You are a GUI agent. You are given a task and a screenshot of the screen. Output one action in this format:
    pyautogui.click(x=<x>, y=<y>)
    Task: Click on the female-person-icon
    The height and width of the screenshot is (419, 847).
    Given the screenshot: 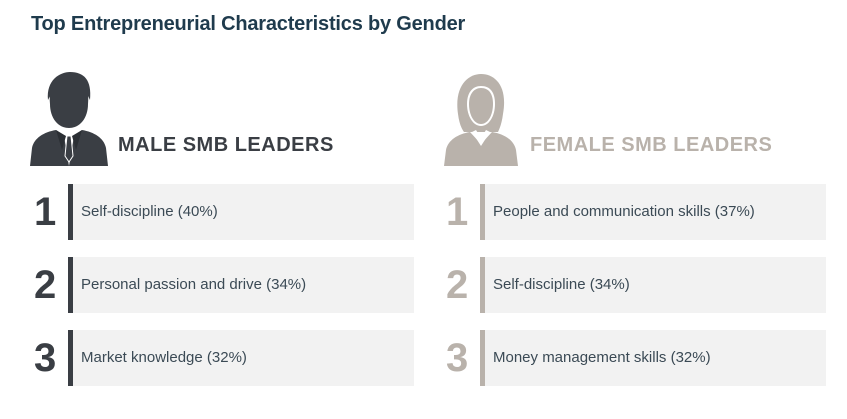 What is the action you would take?
    pyautogui.click(x=481, y=120)
    